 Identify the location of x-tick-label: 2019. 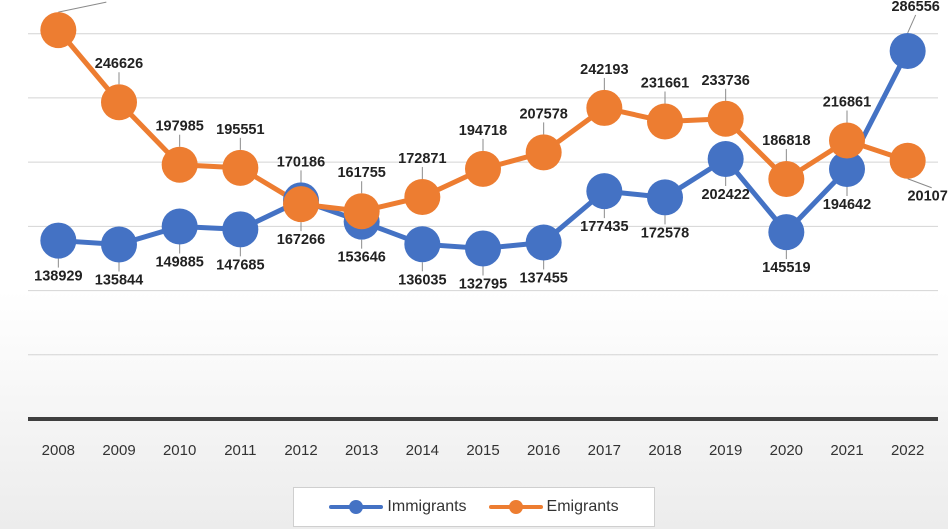
(725, 450).